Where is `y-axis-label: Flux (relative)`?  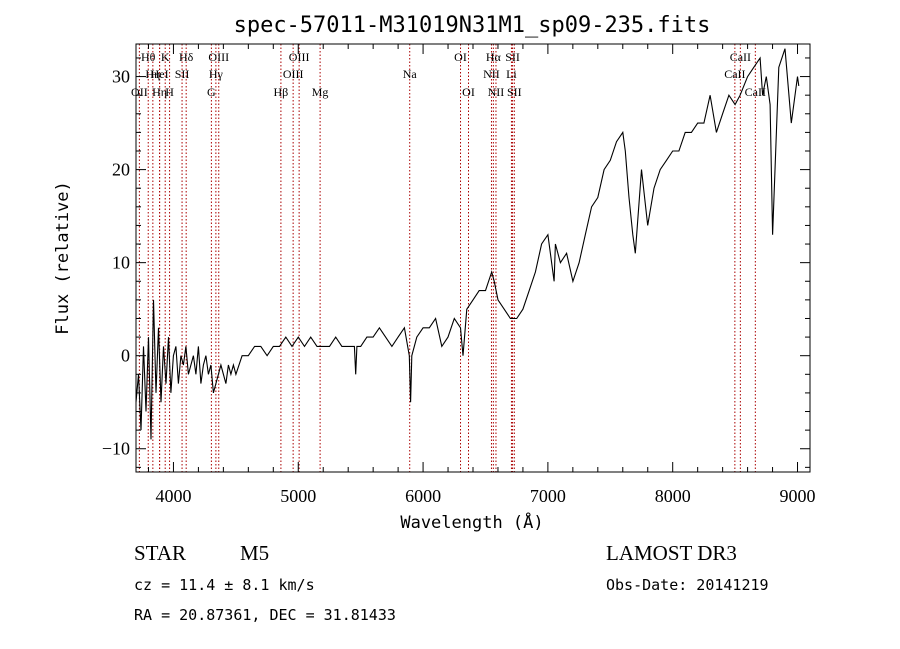
y-axis-label: Flux (relative) is located at coordinates (63, 258).